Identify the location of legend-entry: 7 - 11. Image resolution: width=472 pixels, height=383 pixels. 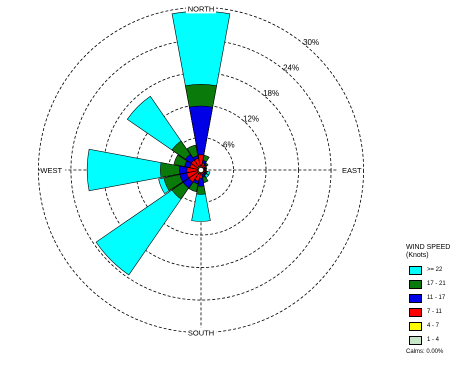
(439, 312).